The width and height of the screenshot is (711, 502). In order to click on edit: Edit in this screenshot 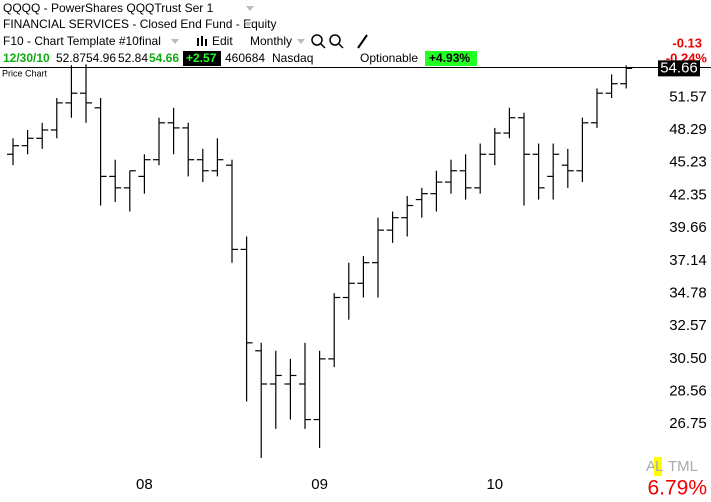, I will do `click(222, 41)`.